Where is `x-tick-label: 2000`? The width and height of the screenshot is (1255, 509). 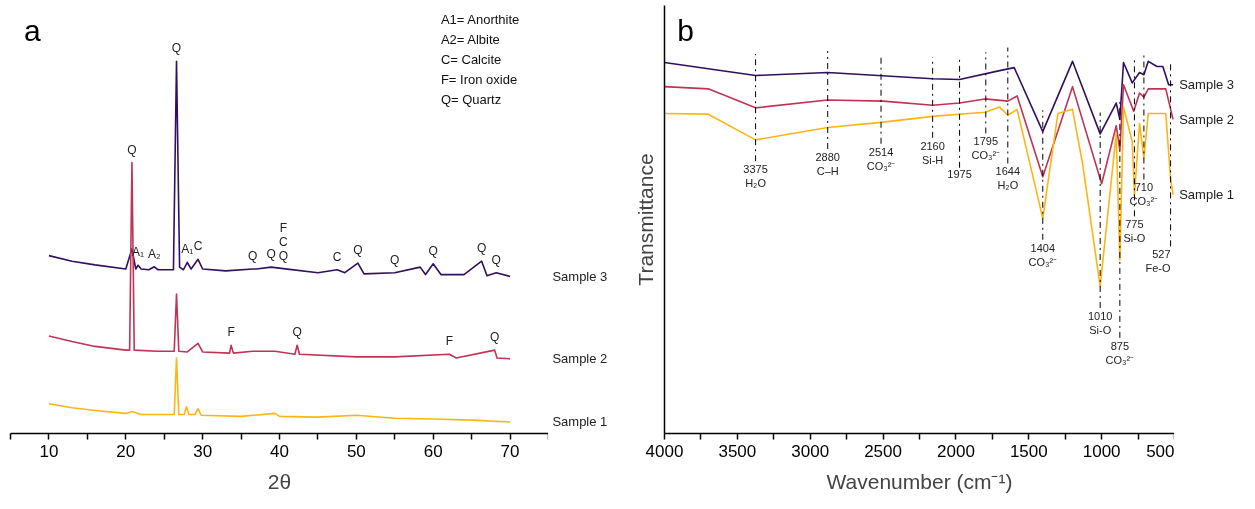
x-tick-label: 2000 is located at coordinates (956, 451).